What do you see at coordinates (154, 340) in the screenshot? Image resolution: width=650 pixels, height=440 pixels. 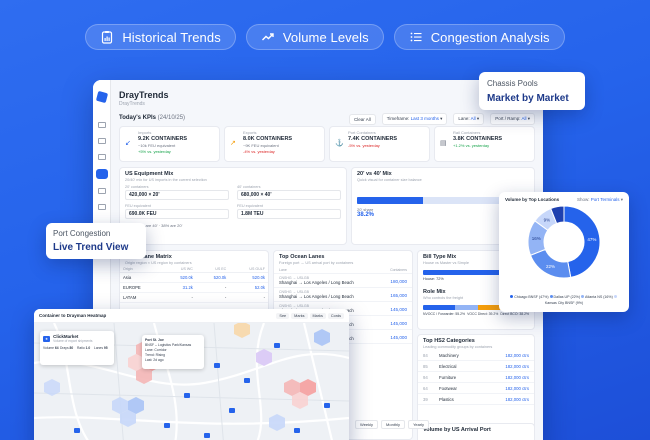 I see `popup-title: Port St. Joe` at bounding box center [154, 340].